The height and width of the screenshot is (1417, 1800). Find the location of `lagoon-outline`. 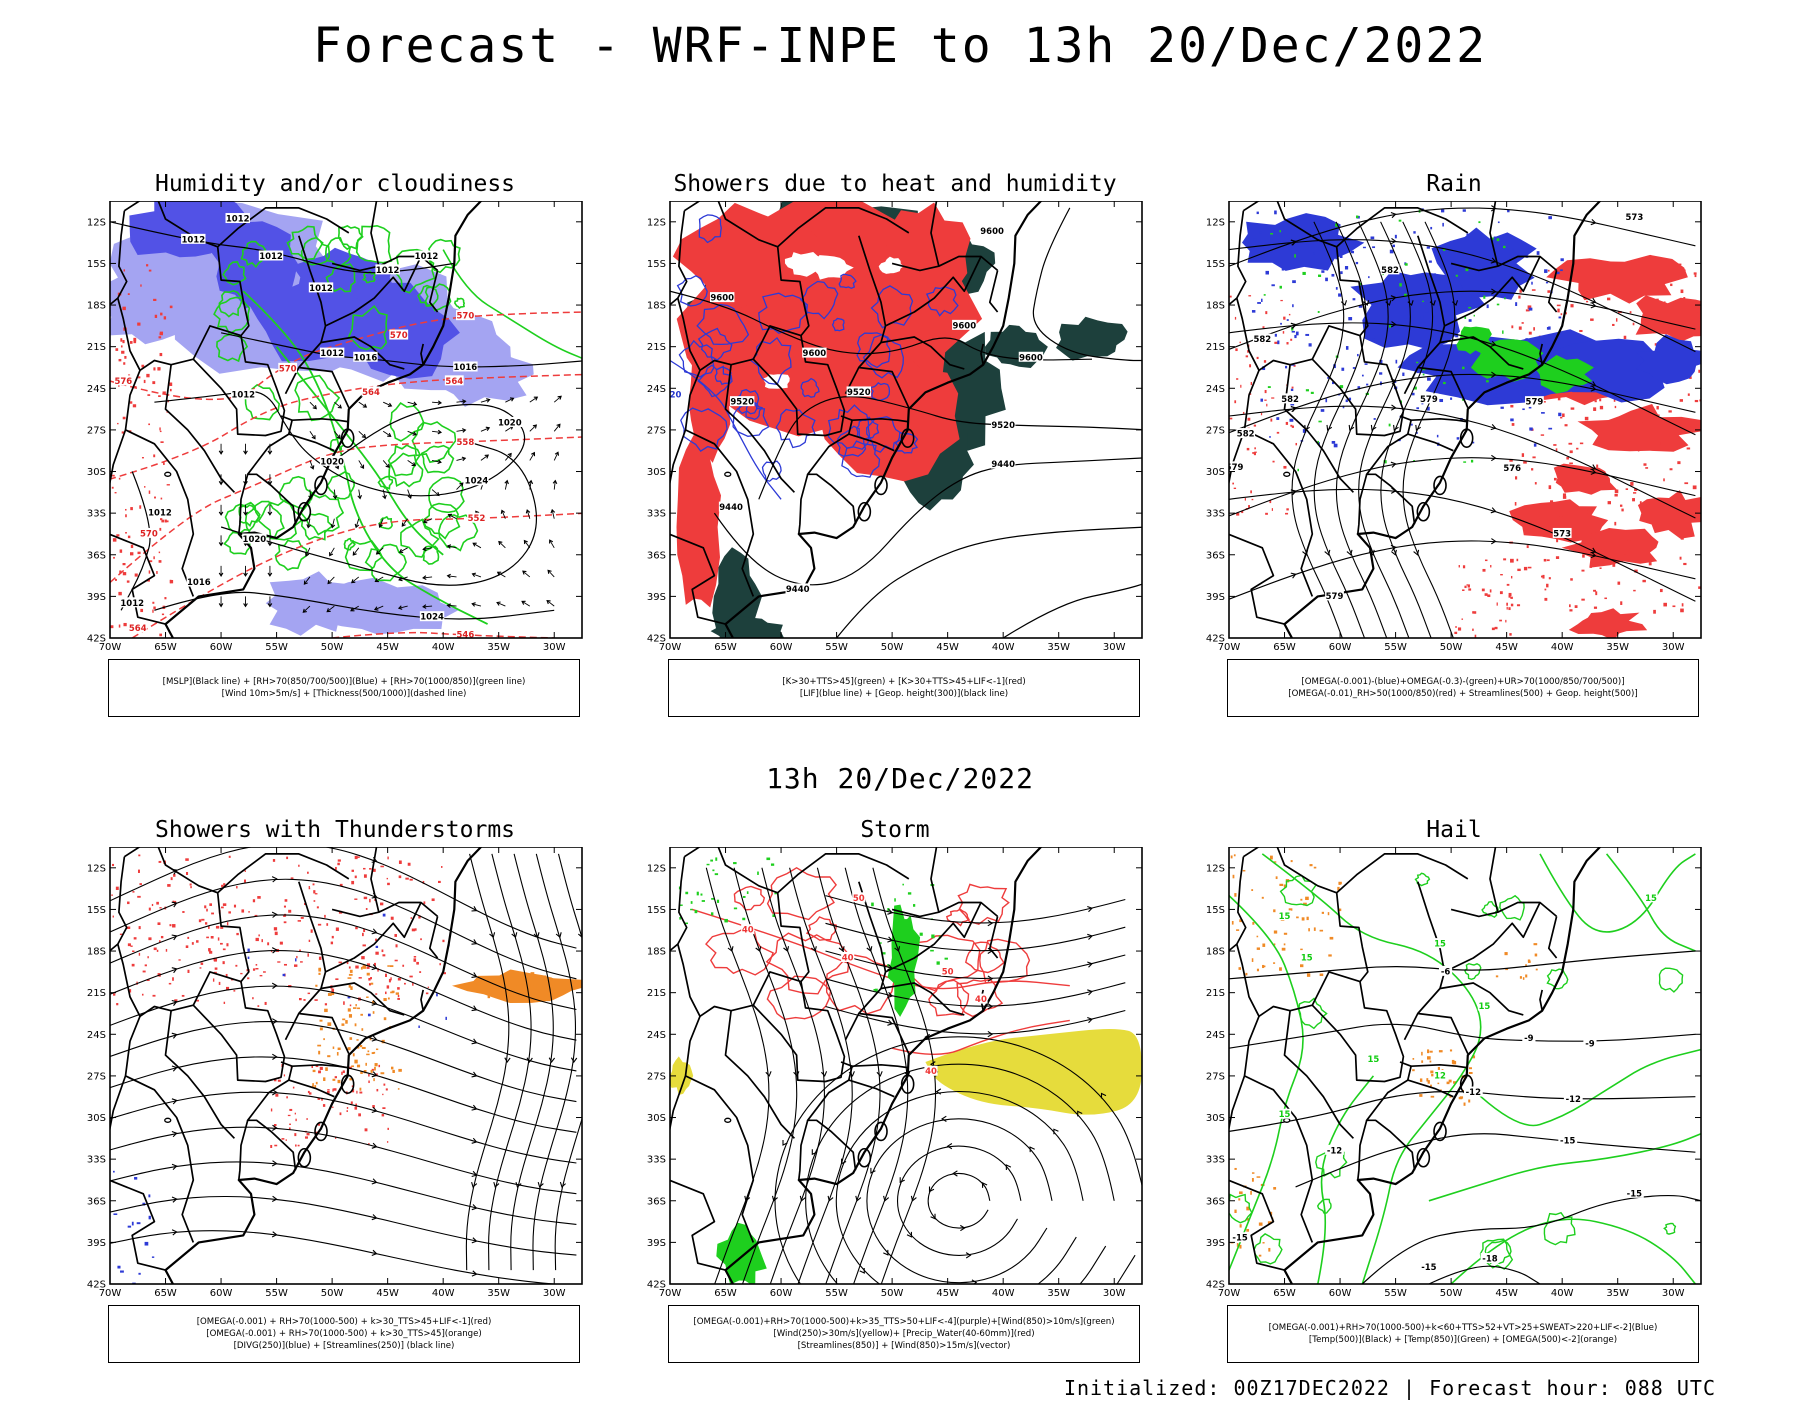

lagoon-outline is located at coordinates (881, 1131).